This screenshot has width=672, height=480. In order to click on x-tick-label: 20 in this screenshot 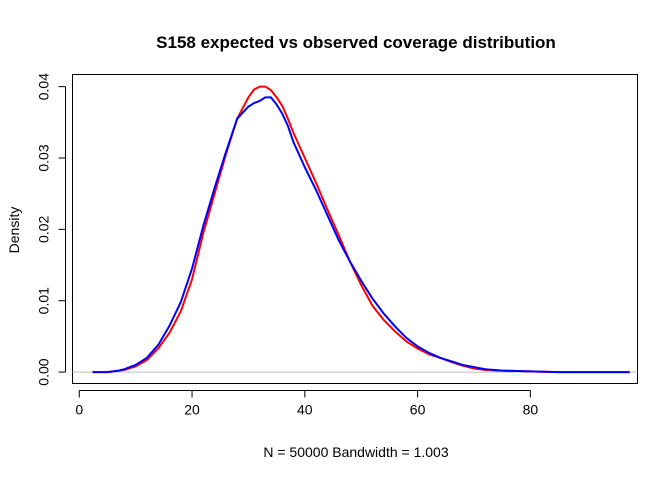, I will do `click(192, 410)`.